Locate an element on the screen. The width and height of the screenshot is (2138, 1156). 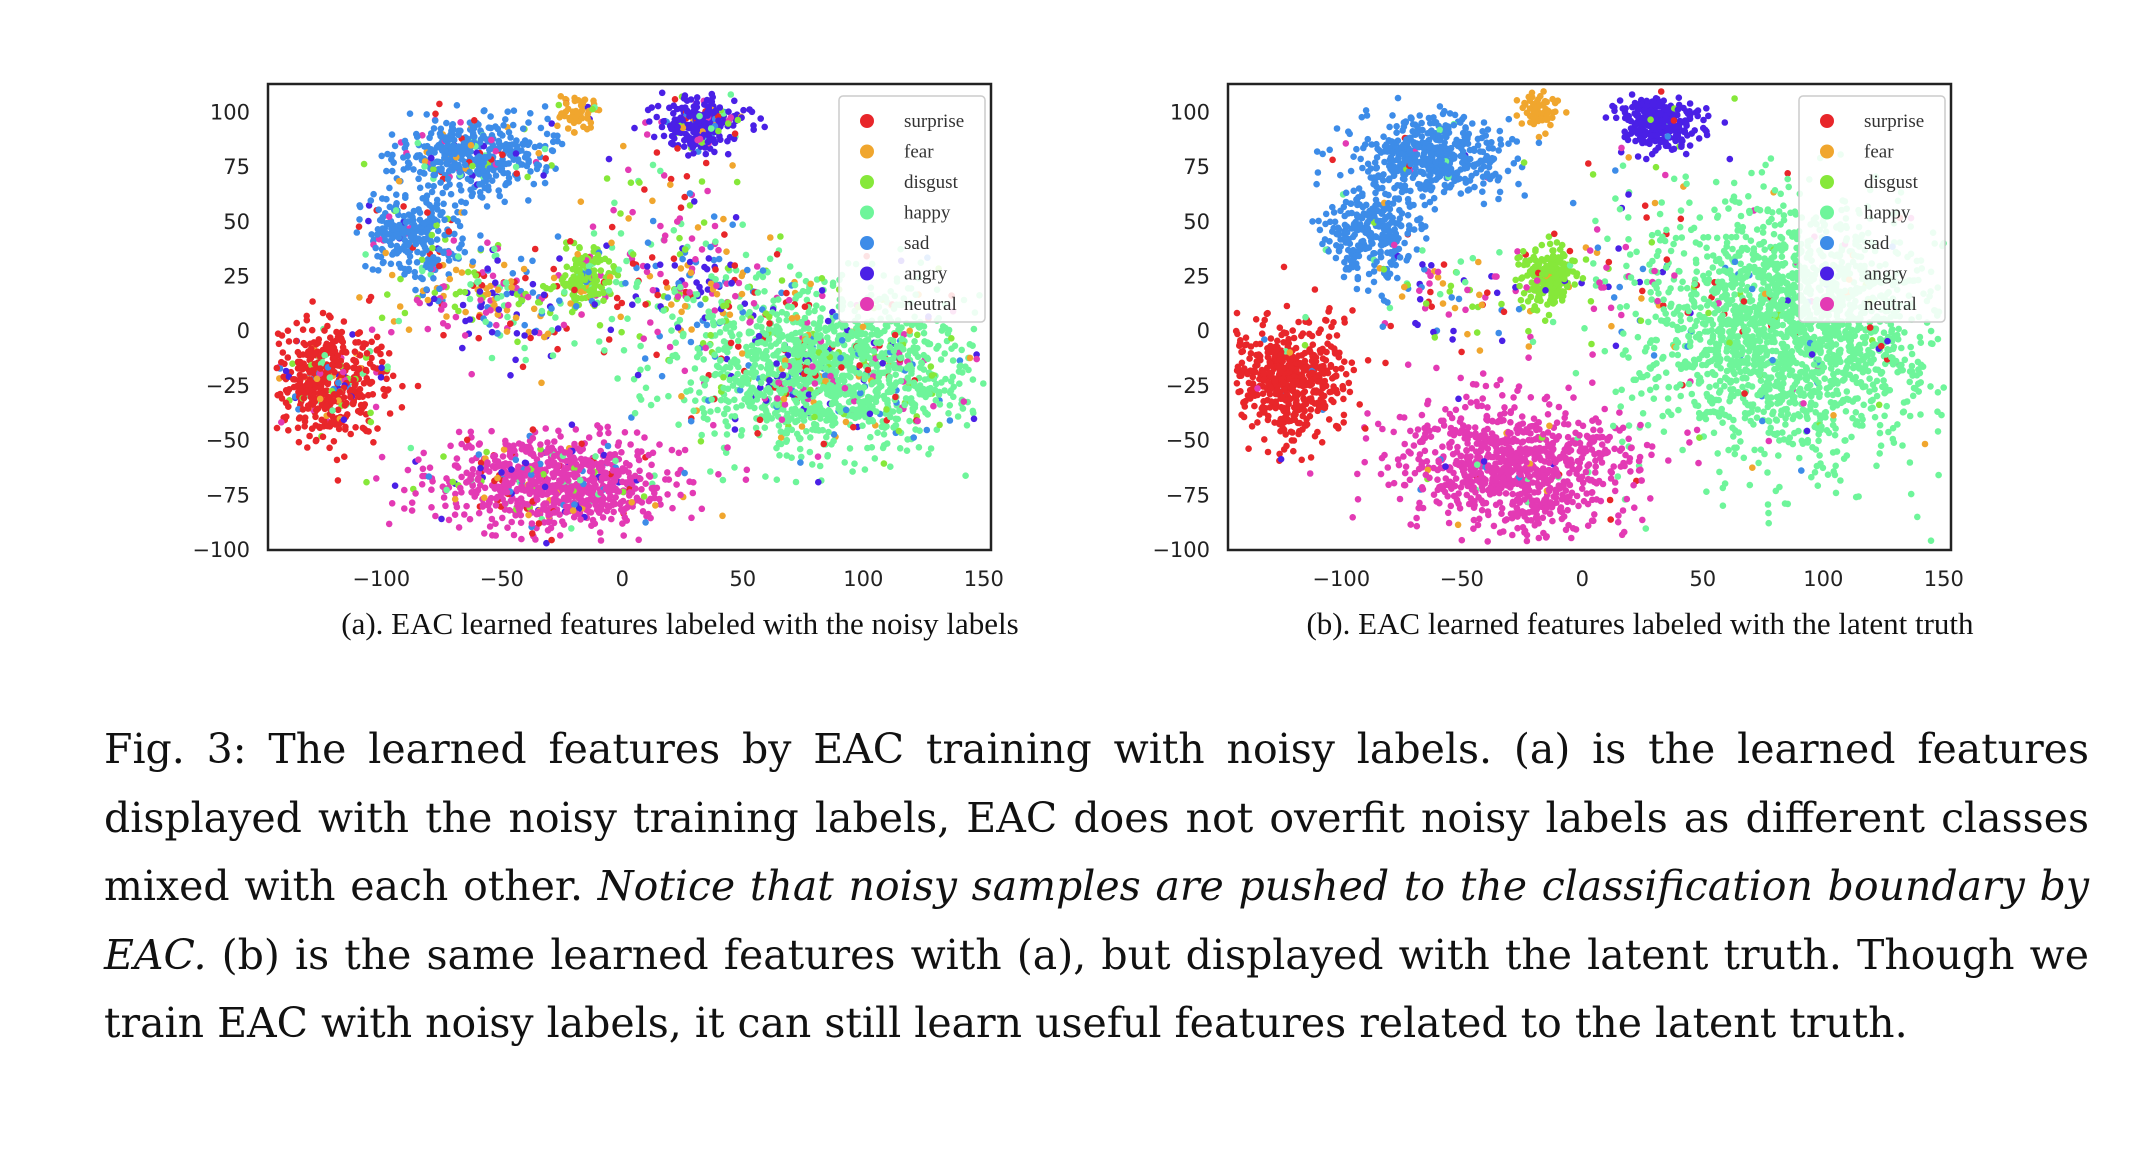
y-tick-label: 0 is located at coordinates (243, 331).